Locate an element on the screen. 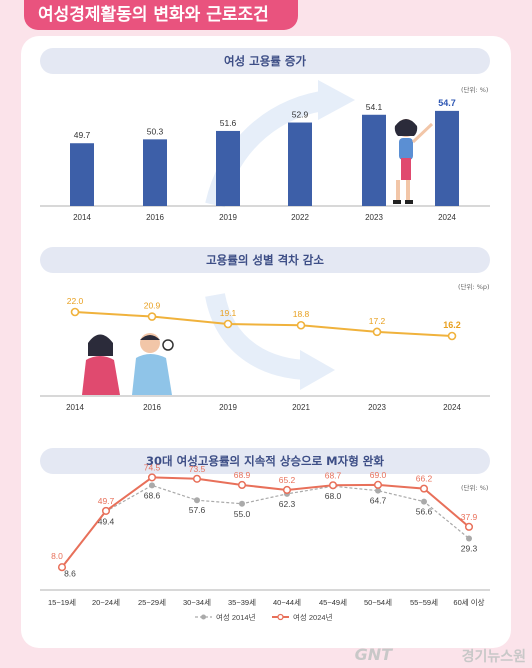 The width and height of the screenshot is (532, 668). age-value-label: 66.2 is located at coordinates (424, 479).